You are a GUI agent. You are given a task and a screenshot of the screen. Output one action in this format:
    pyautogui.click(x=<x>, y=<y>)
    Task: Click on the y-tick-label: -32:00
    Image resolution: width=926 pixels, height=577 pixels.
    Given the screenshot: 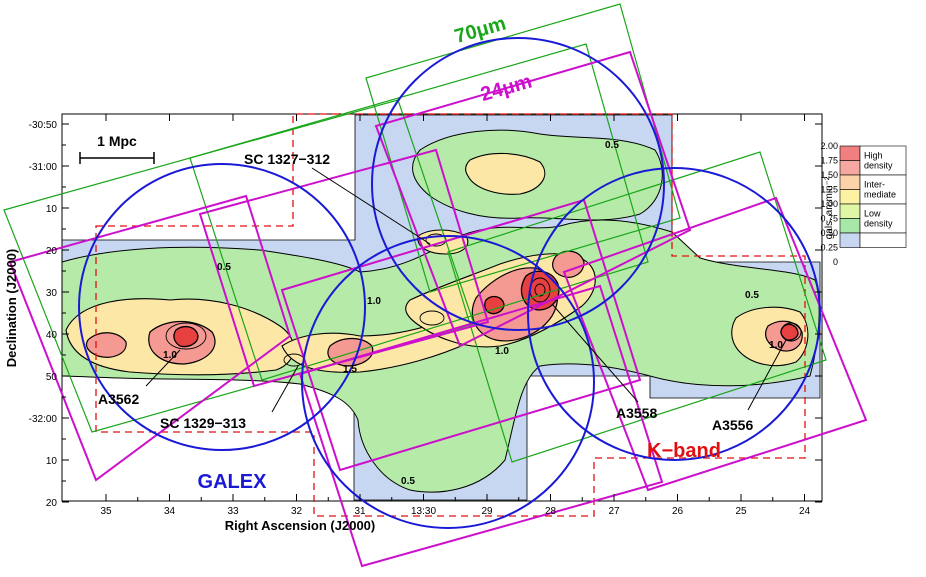 What is the action you would take?
    pyautogui.click(x=43, y=419)
    